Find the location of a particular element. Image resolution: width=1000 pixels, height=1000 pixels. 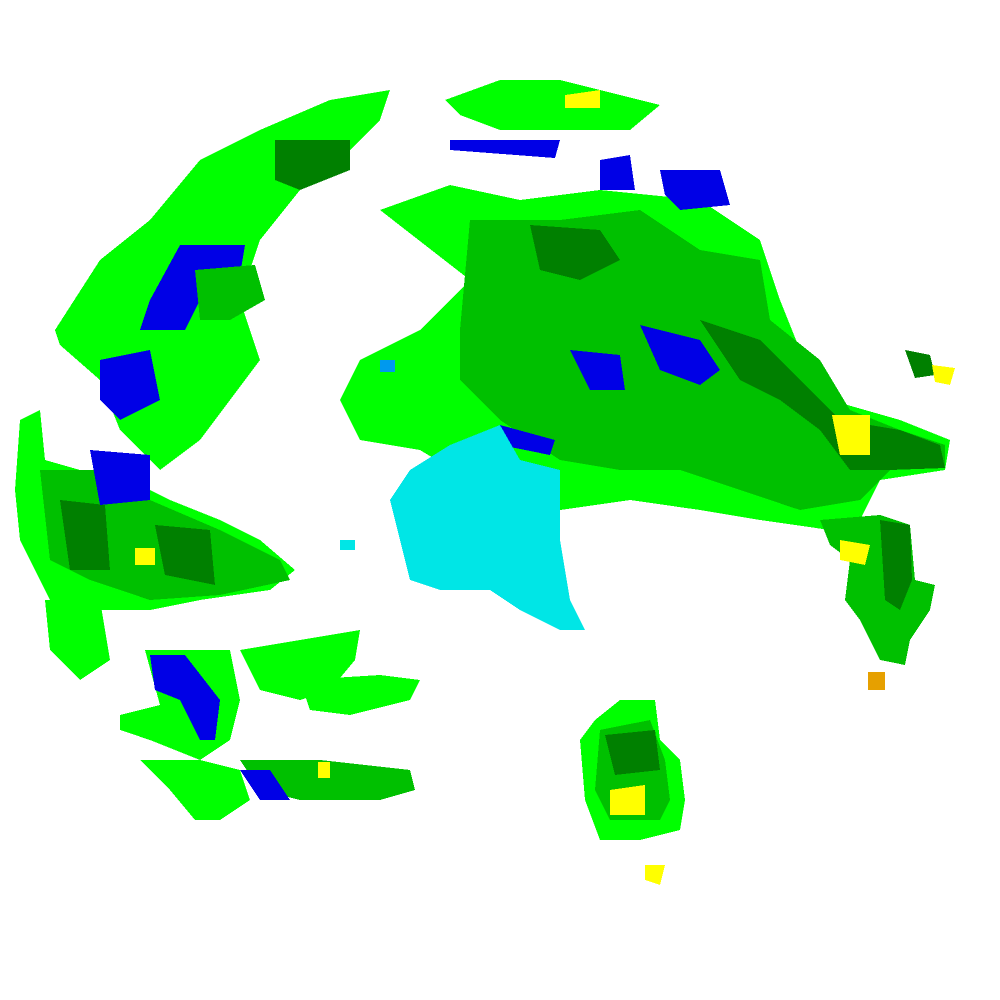

echo-region-light-blue is located at coordinates (387, 366).